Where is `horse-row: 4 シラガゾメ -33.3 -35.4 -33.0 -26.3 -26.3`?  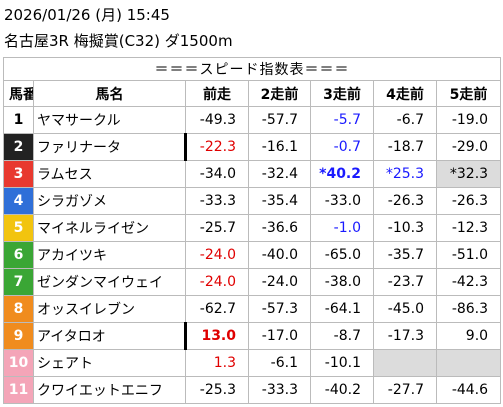 horse-row: 4 シラガゾメ -33.3 -35.4 -33.0 -26.3 -26.3 is located at coordinates (252, 201).